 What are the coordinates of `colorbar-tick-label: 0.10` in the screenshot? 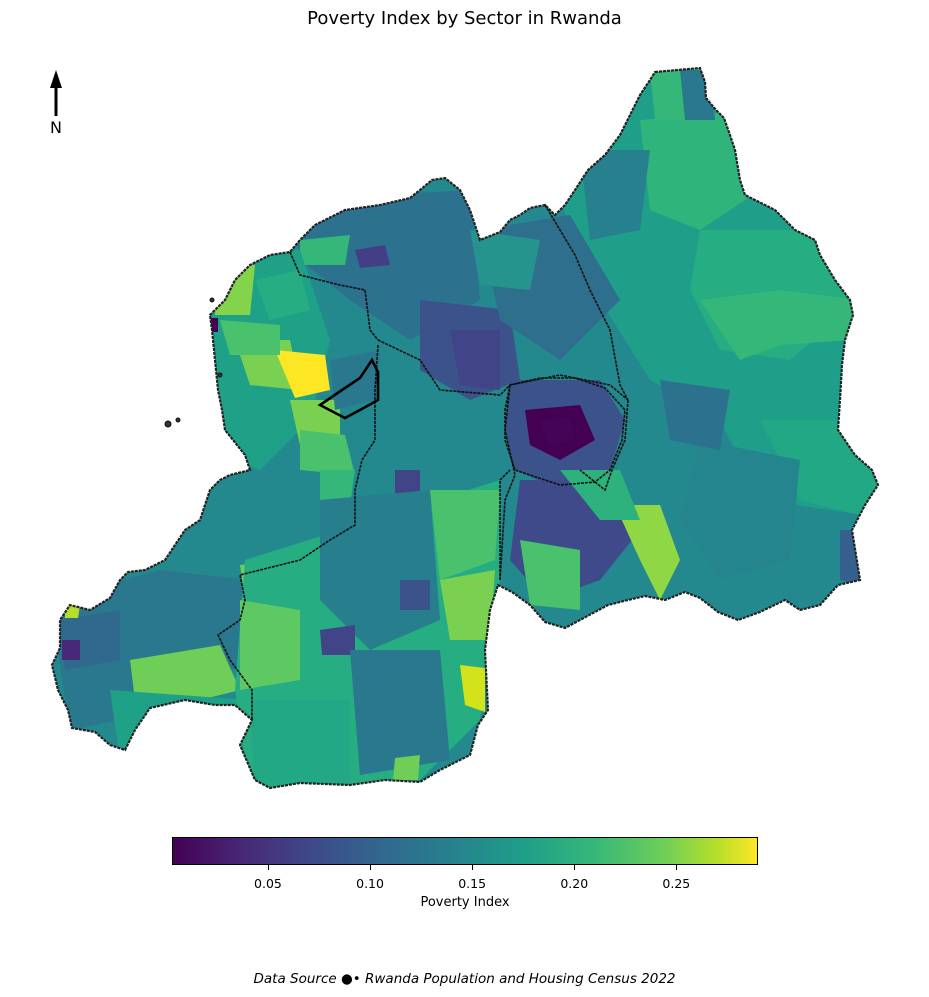 It's located at (370, 883).